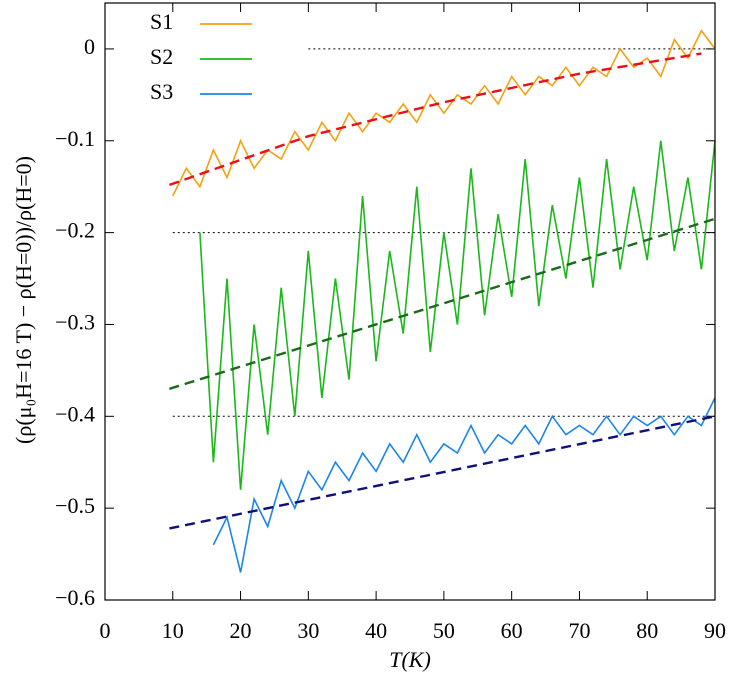 The width and height of the screenshot is (731, 684). Describe the element at coordinates (647, 630) in the screenshot. I see `x-tick-label: 80` at that location.